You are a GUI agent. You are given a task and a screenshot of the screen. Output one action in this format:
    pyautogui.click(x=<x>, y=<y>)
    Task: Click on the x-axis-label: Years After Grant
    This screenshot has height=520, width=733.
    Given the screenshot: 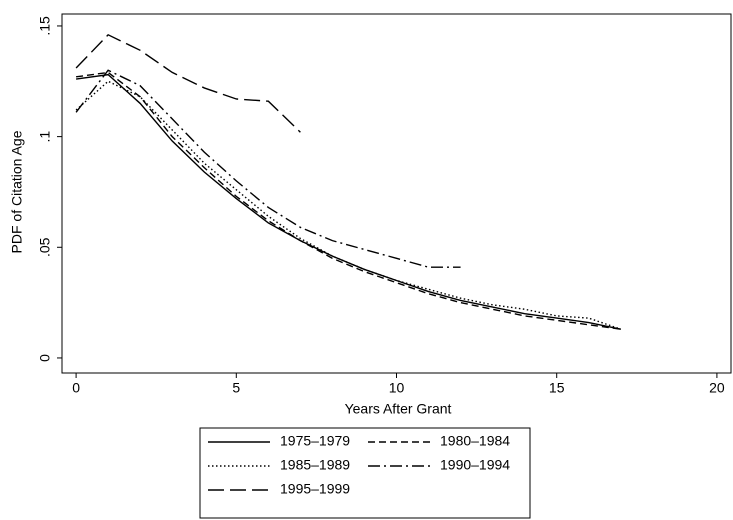 What is the action you would take?
    pyautogui.click(x=398, y=409)
    